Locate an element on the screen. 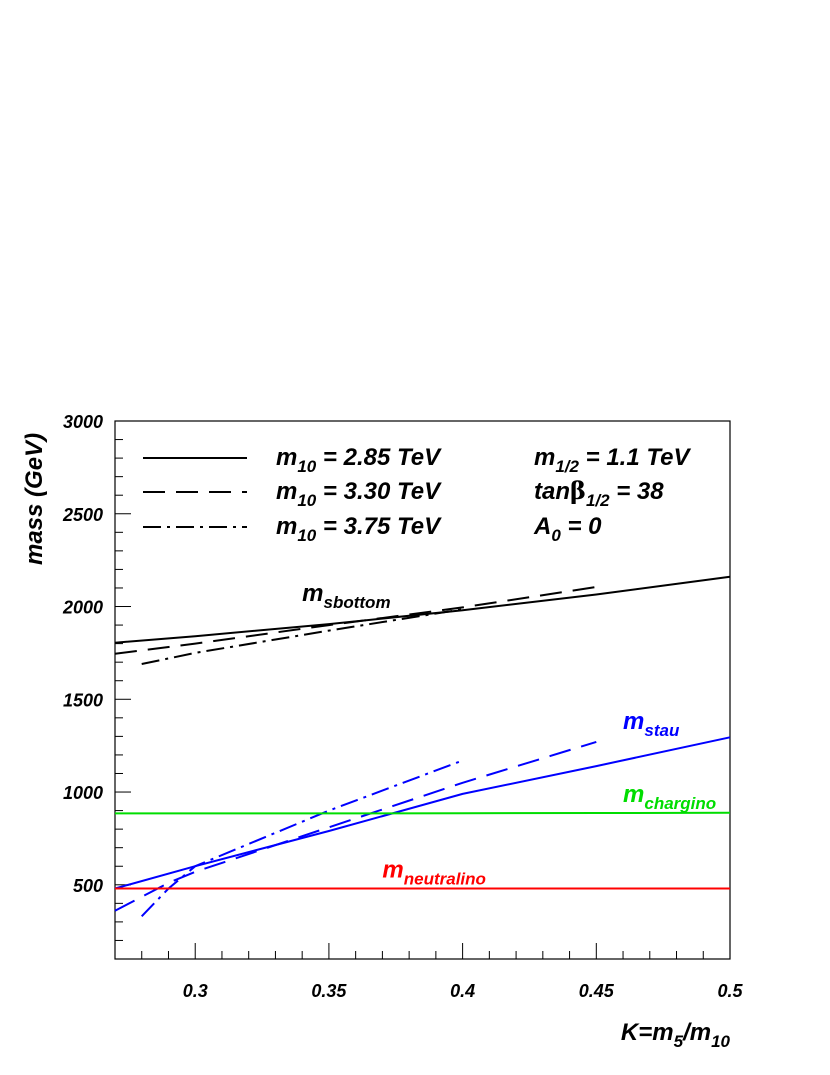 The height and width of the screenshot is (1075, 830). y-tick-label: 500 is located at coordinates (88, 886).